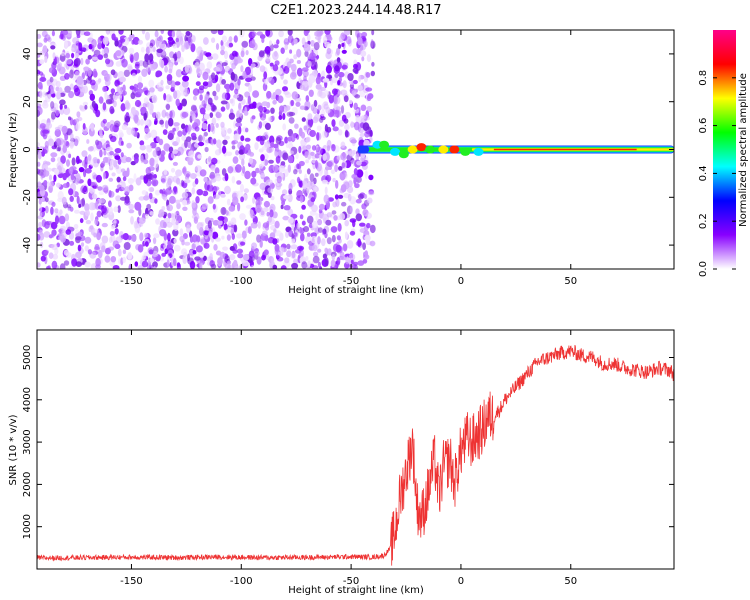 The height and width of the screenshot is (600, 750). Describe the element at coordinates (478, 151) in the screenshot. I see `tone-blob` at that location.